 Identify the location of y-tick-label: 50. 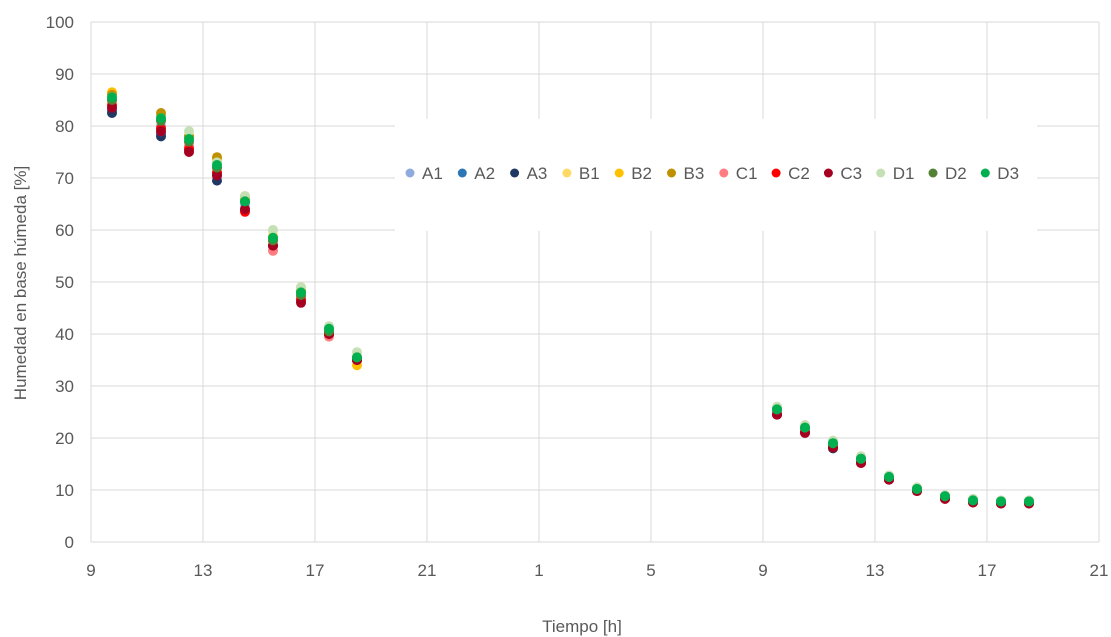
(64, 282).